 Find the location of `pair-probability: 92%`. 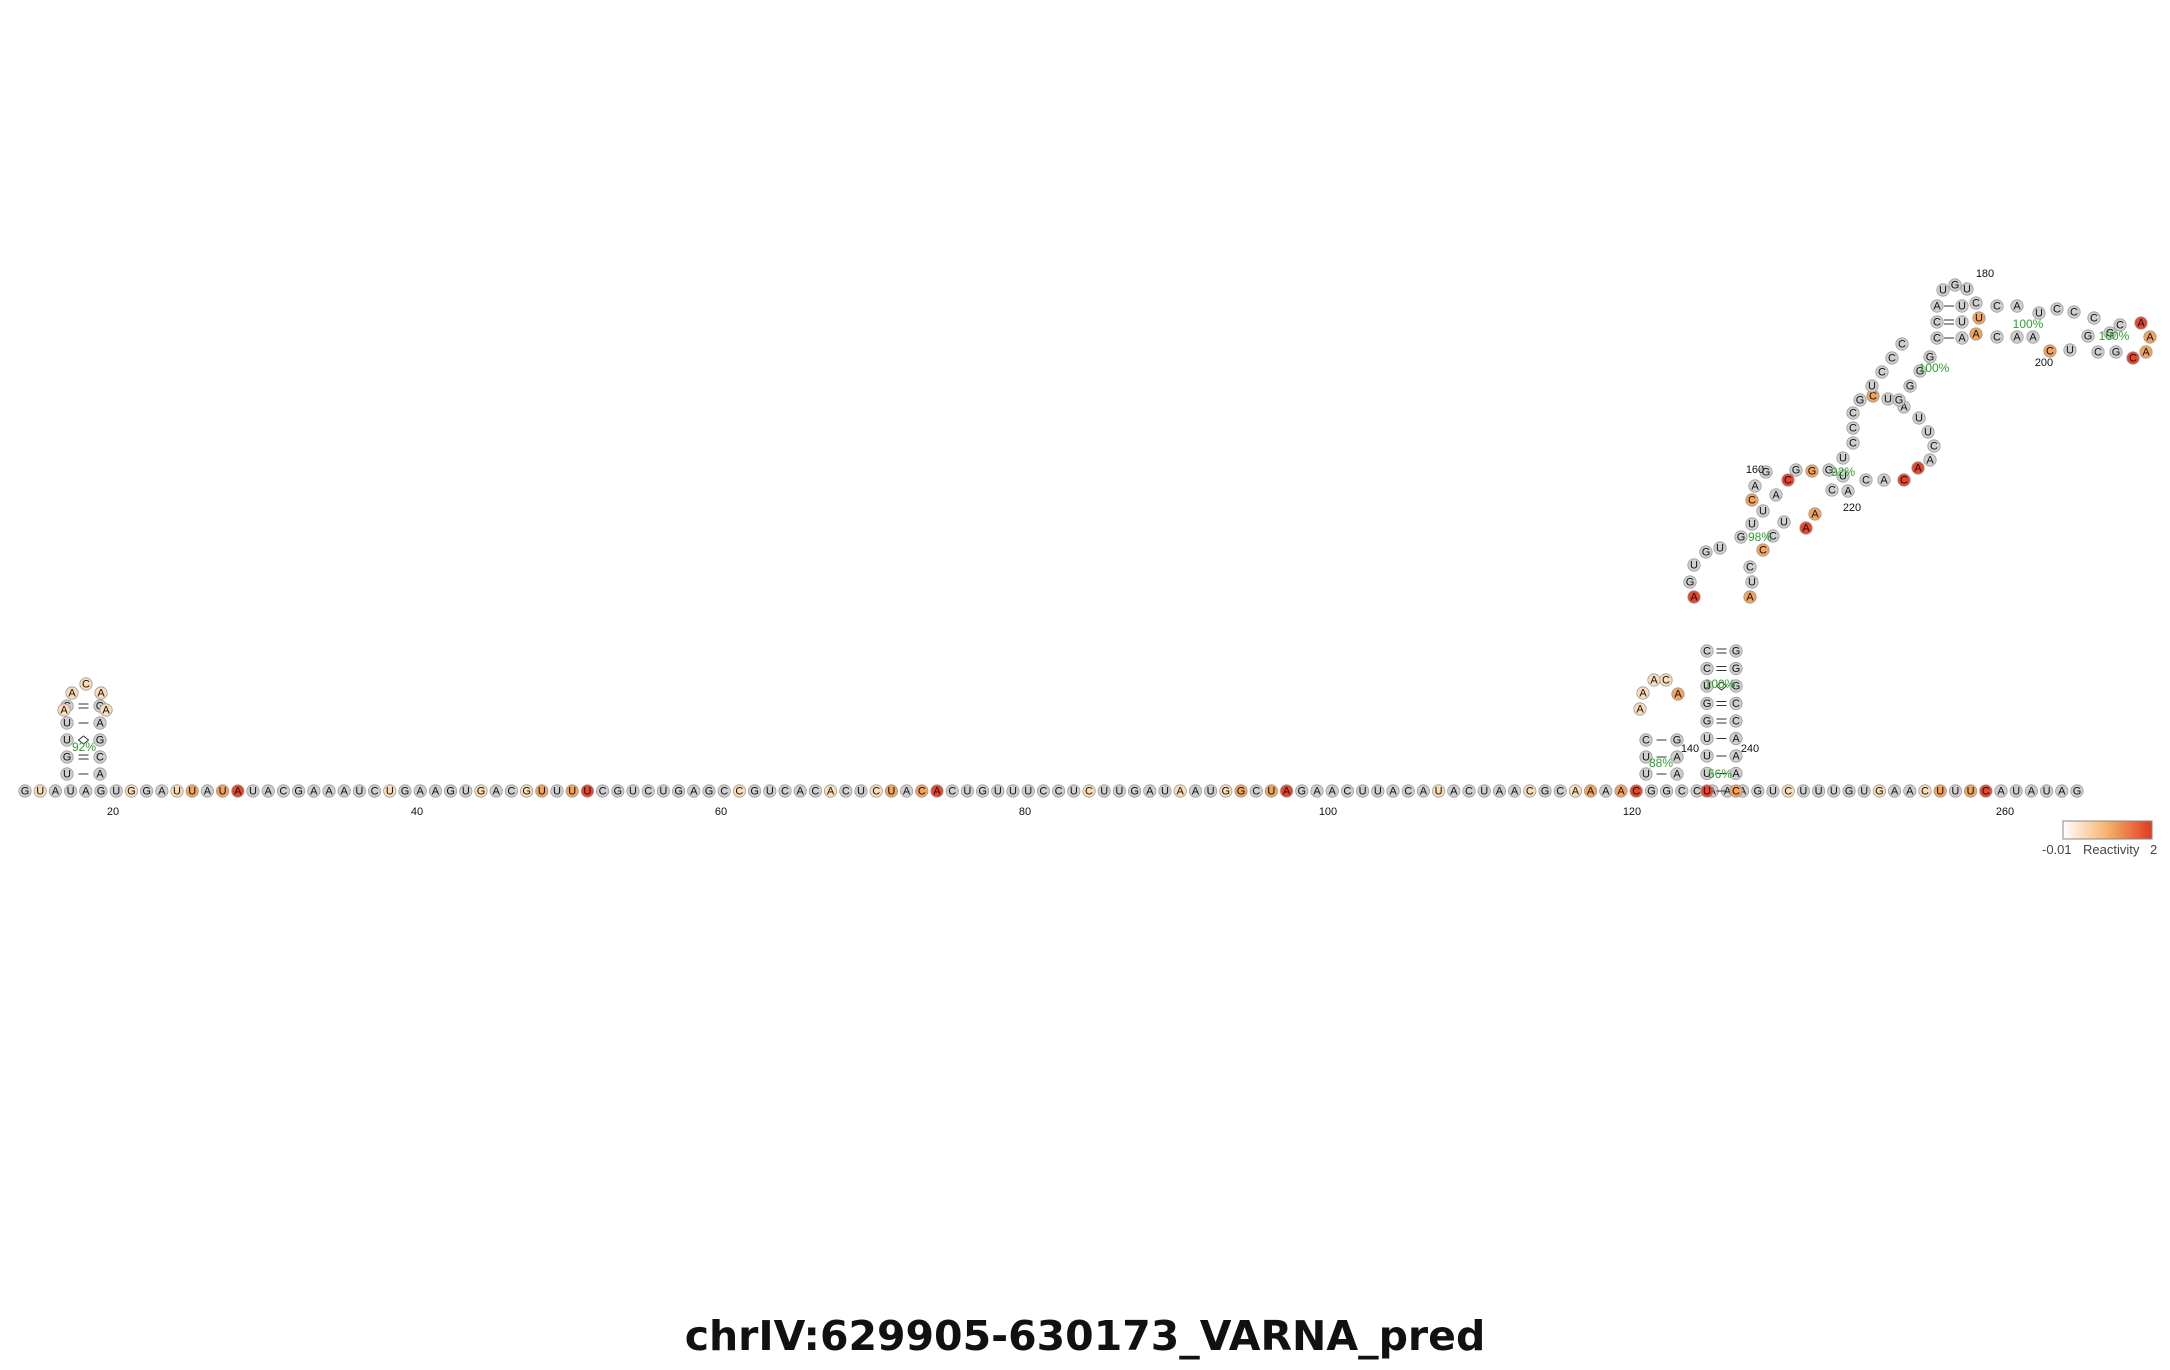

pair-probability: 92% is located at coordinates (1843, 472).